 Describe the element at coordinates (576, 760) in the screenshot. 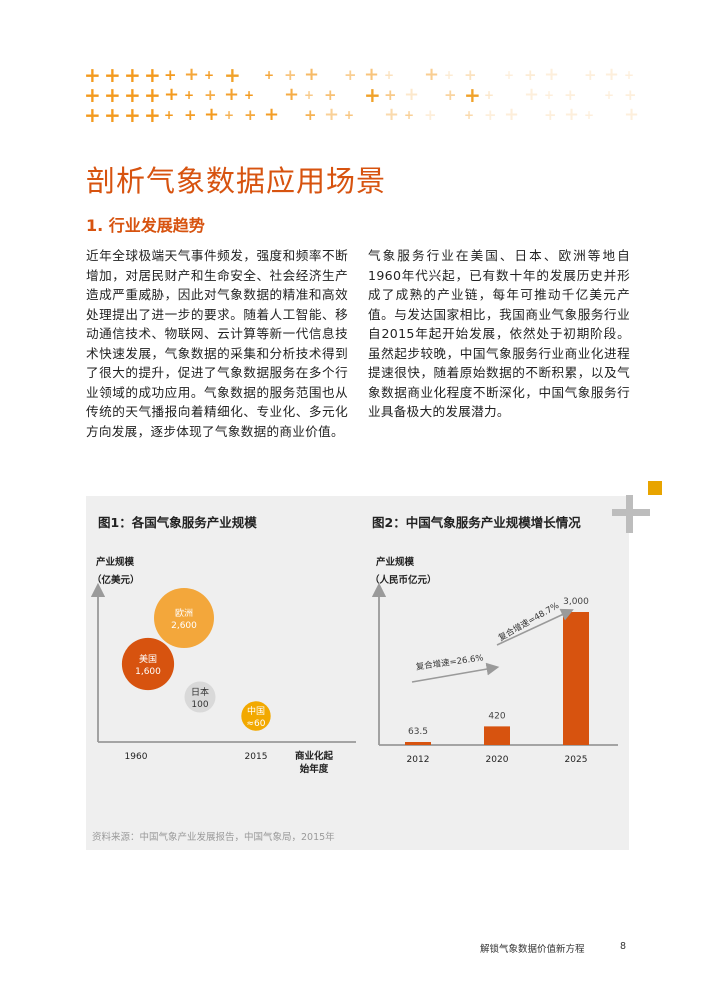

I see `bar-category-label-2025: 2025` at that location.